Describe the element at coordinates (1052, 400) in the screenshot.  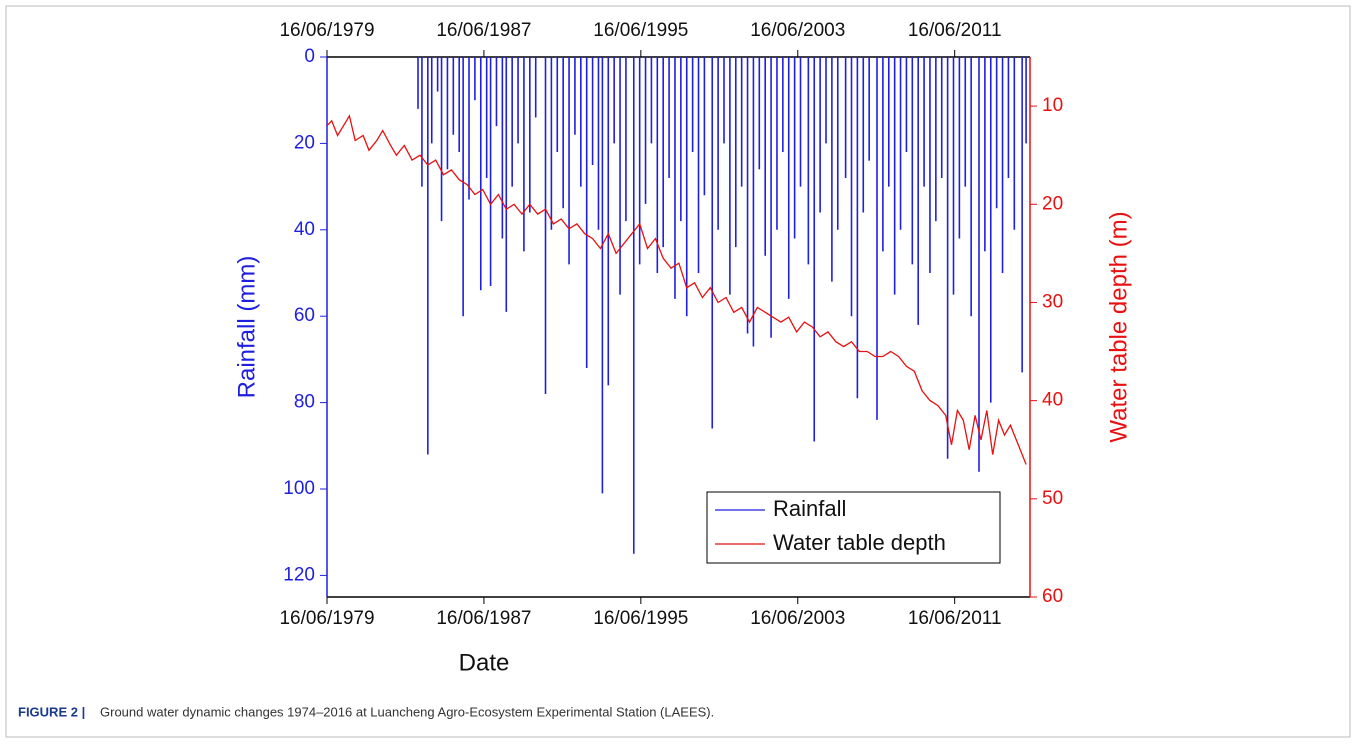
I see `y2-tick-label: 40` at that location.